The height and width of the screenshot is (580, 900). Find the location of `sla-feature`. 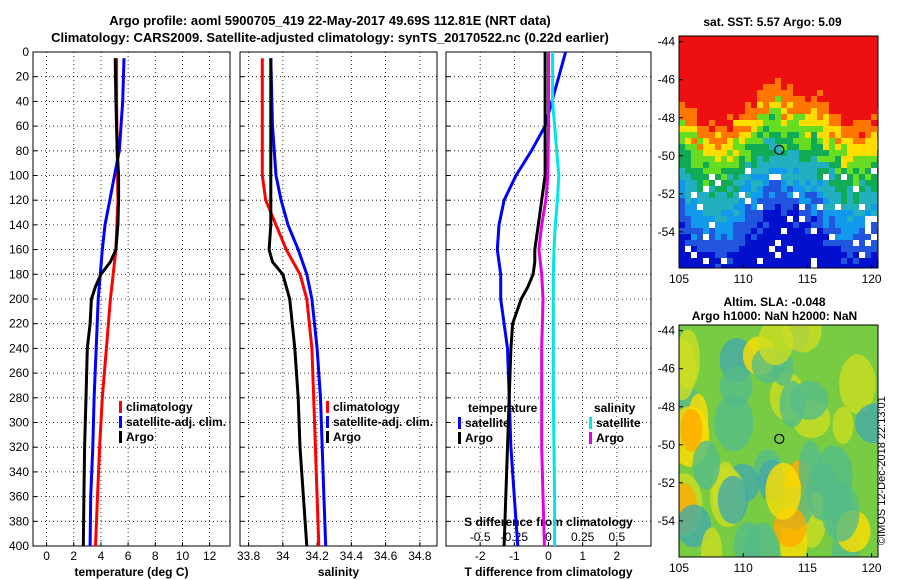

sla-feature is located at coordinates (761, 539).